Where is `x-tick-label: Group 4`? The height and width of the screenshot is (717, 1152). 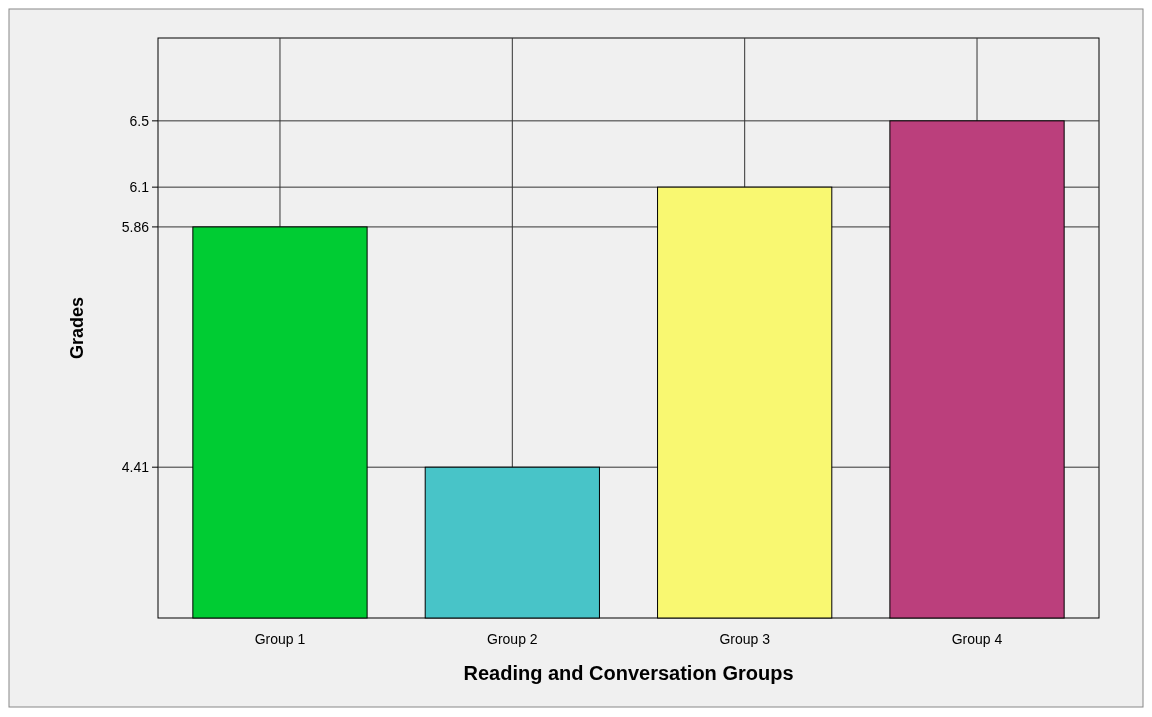
x-tick-label: Group 4 is located at coordinates (977, 639).